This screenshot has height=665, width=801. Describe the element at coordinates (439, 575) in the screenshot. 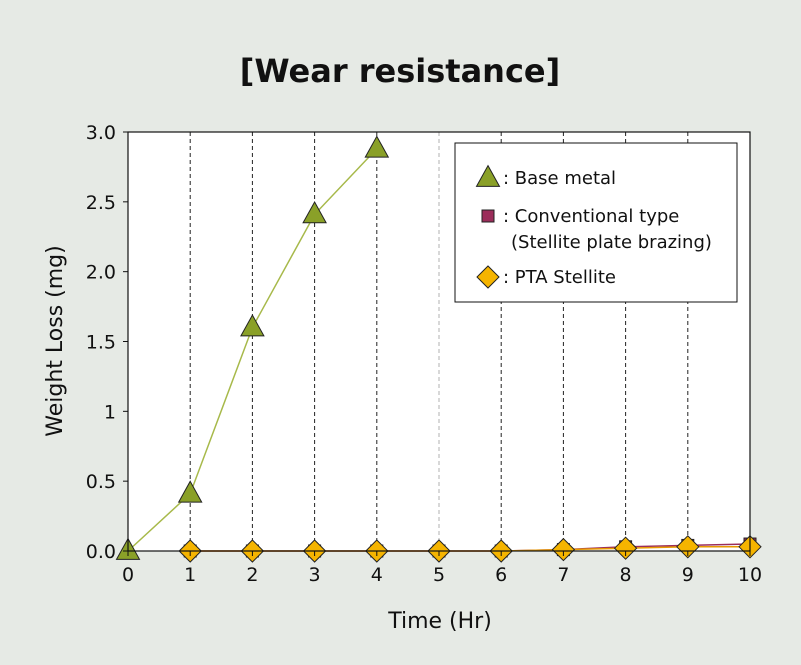

I see `x-tick-label: 5` at that location.